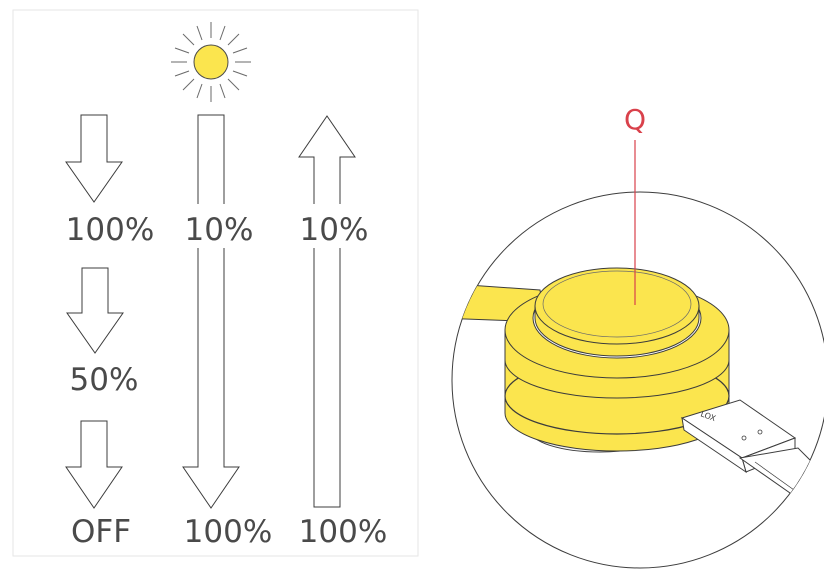 The image size is (824, 572). Describe the element at coordinates (101, 532) in the screenshot. I see `column1-label-off: OFF` at that location.